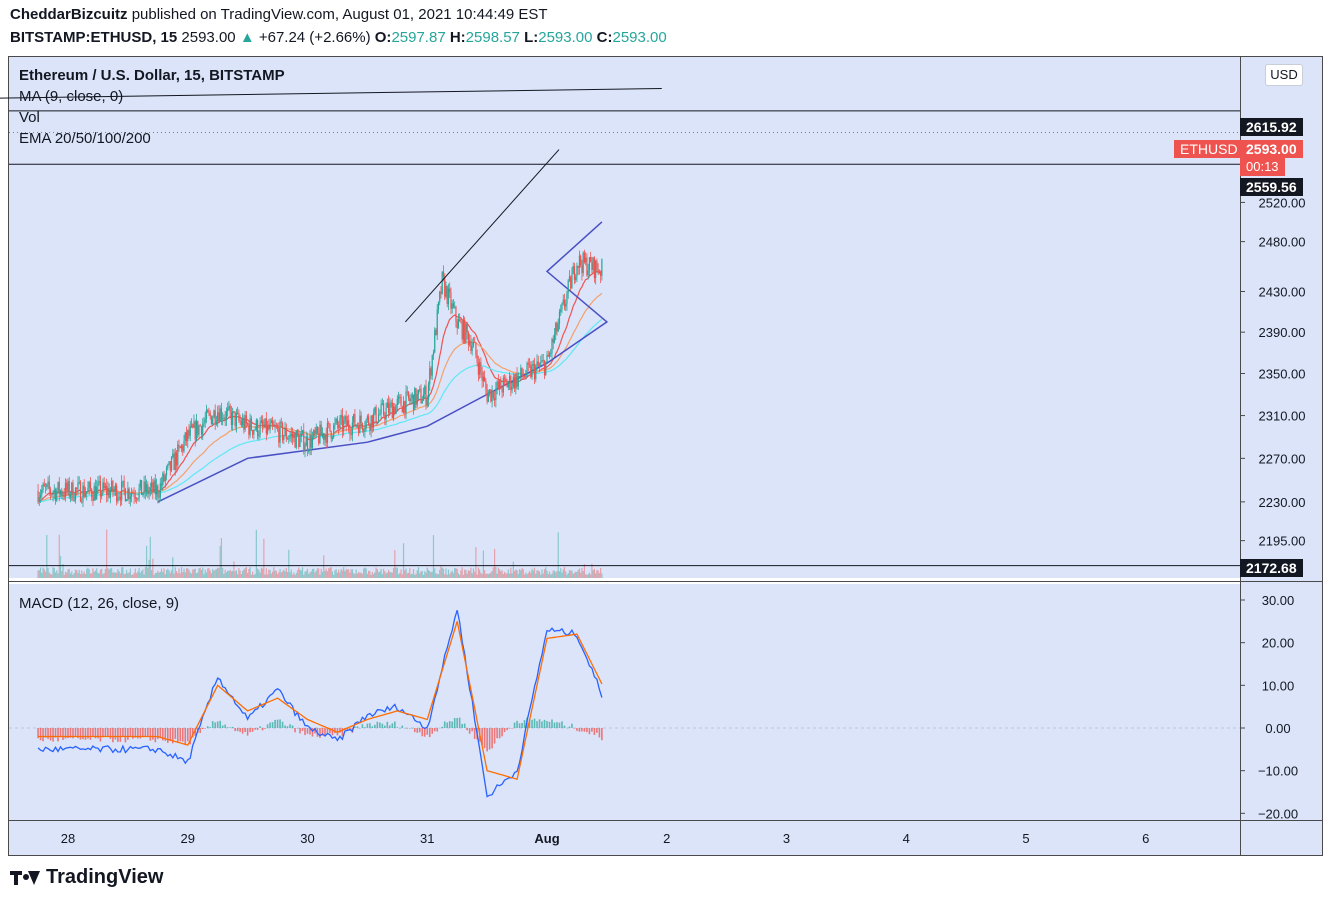 The height and width of the screenshot is (902, 1331). What do you see at coordinates (69, 14) in the screenshot?
I see `author-name: CheddarBizcuitz` at bounding box center [69, 14].